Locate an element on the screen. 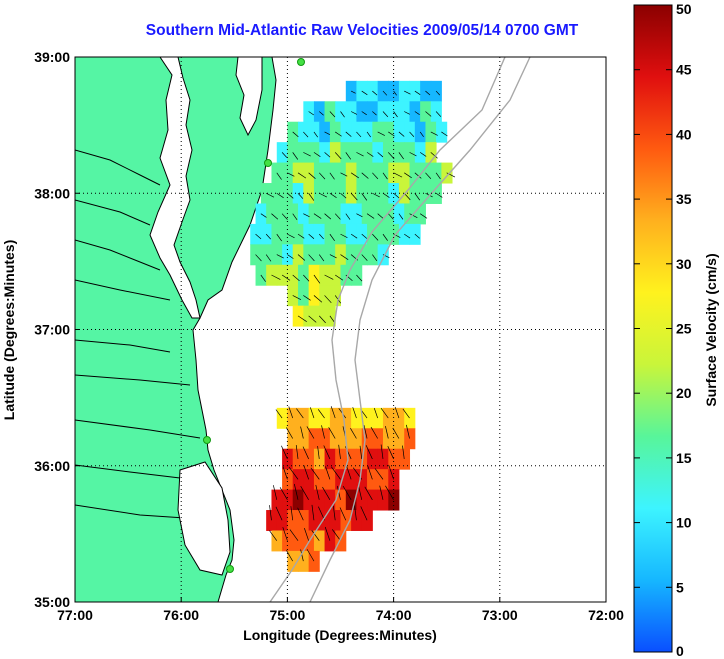 The height and width of the screenshot is (659, 724). y-tick-label: 38:00 is located at coordinates (52, 193).